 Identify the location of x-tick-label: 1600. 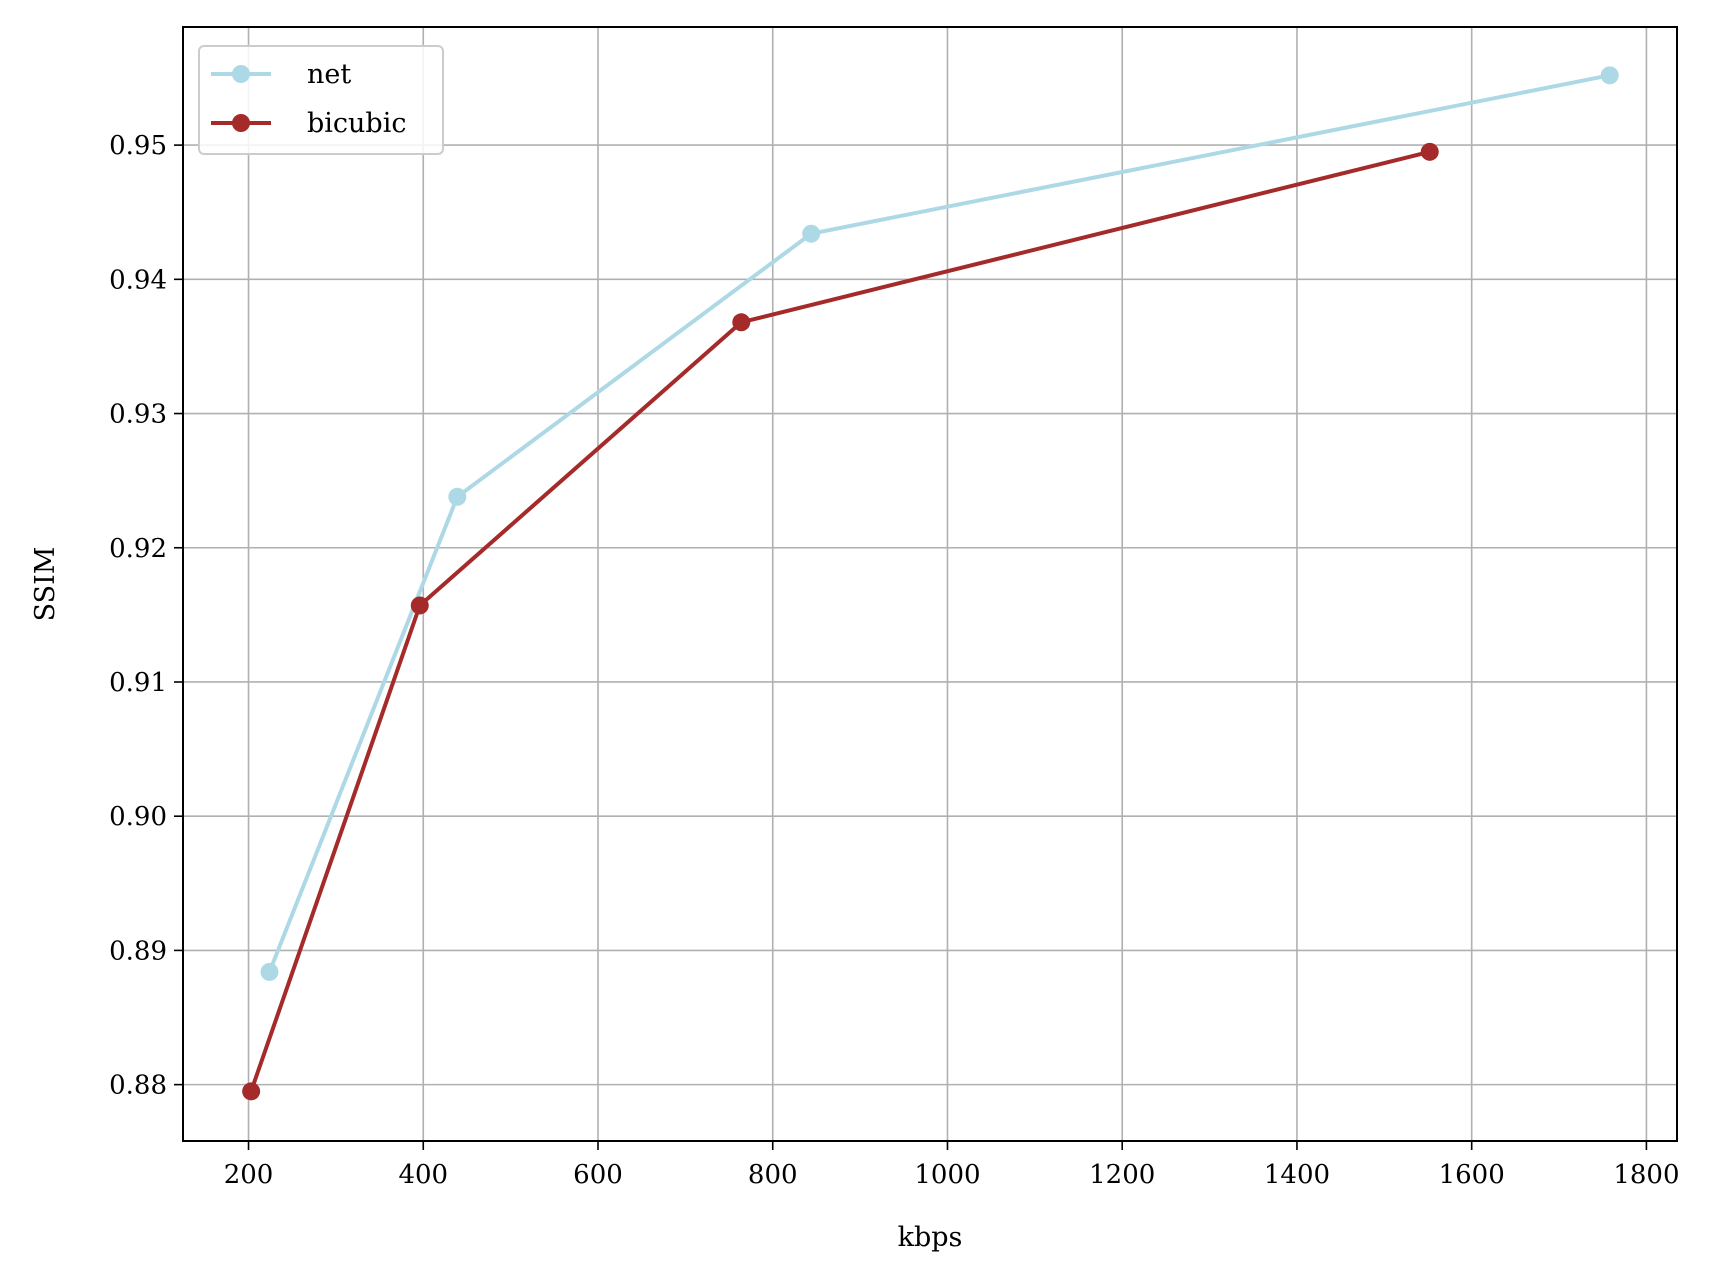
(1472, 1175).